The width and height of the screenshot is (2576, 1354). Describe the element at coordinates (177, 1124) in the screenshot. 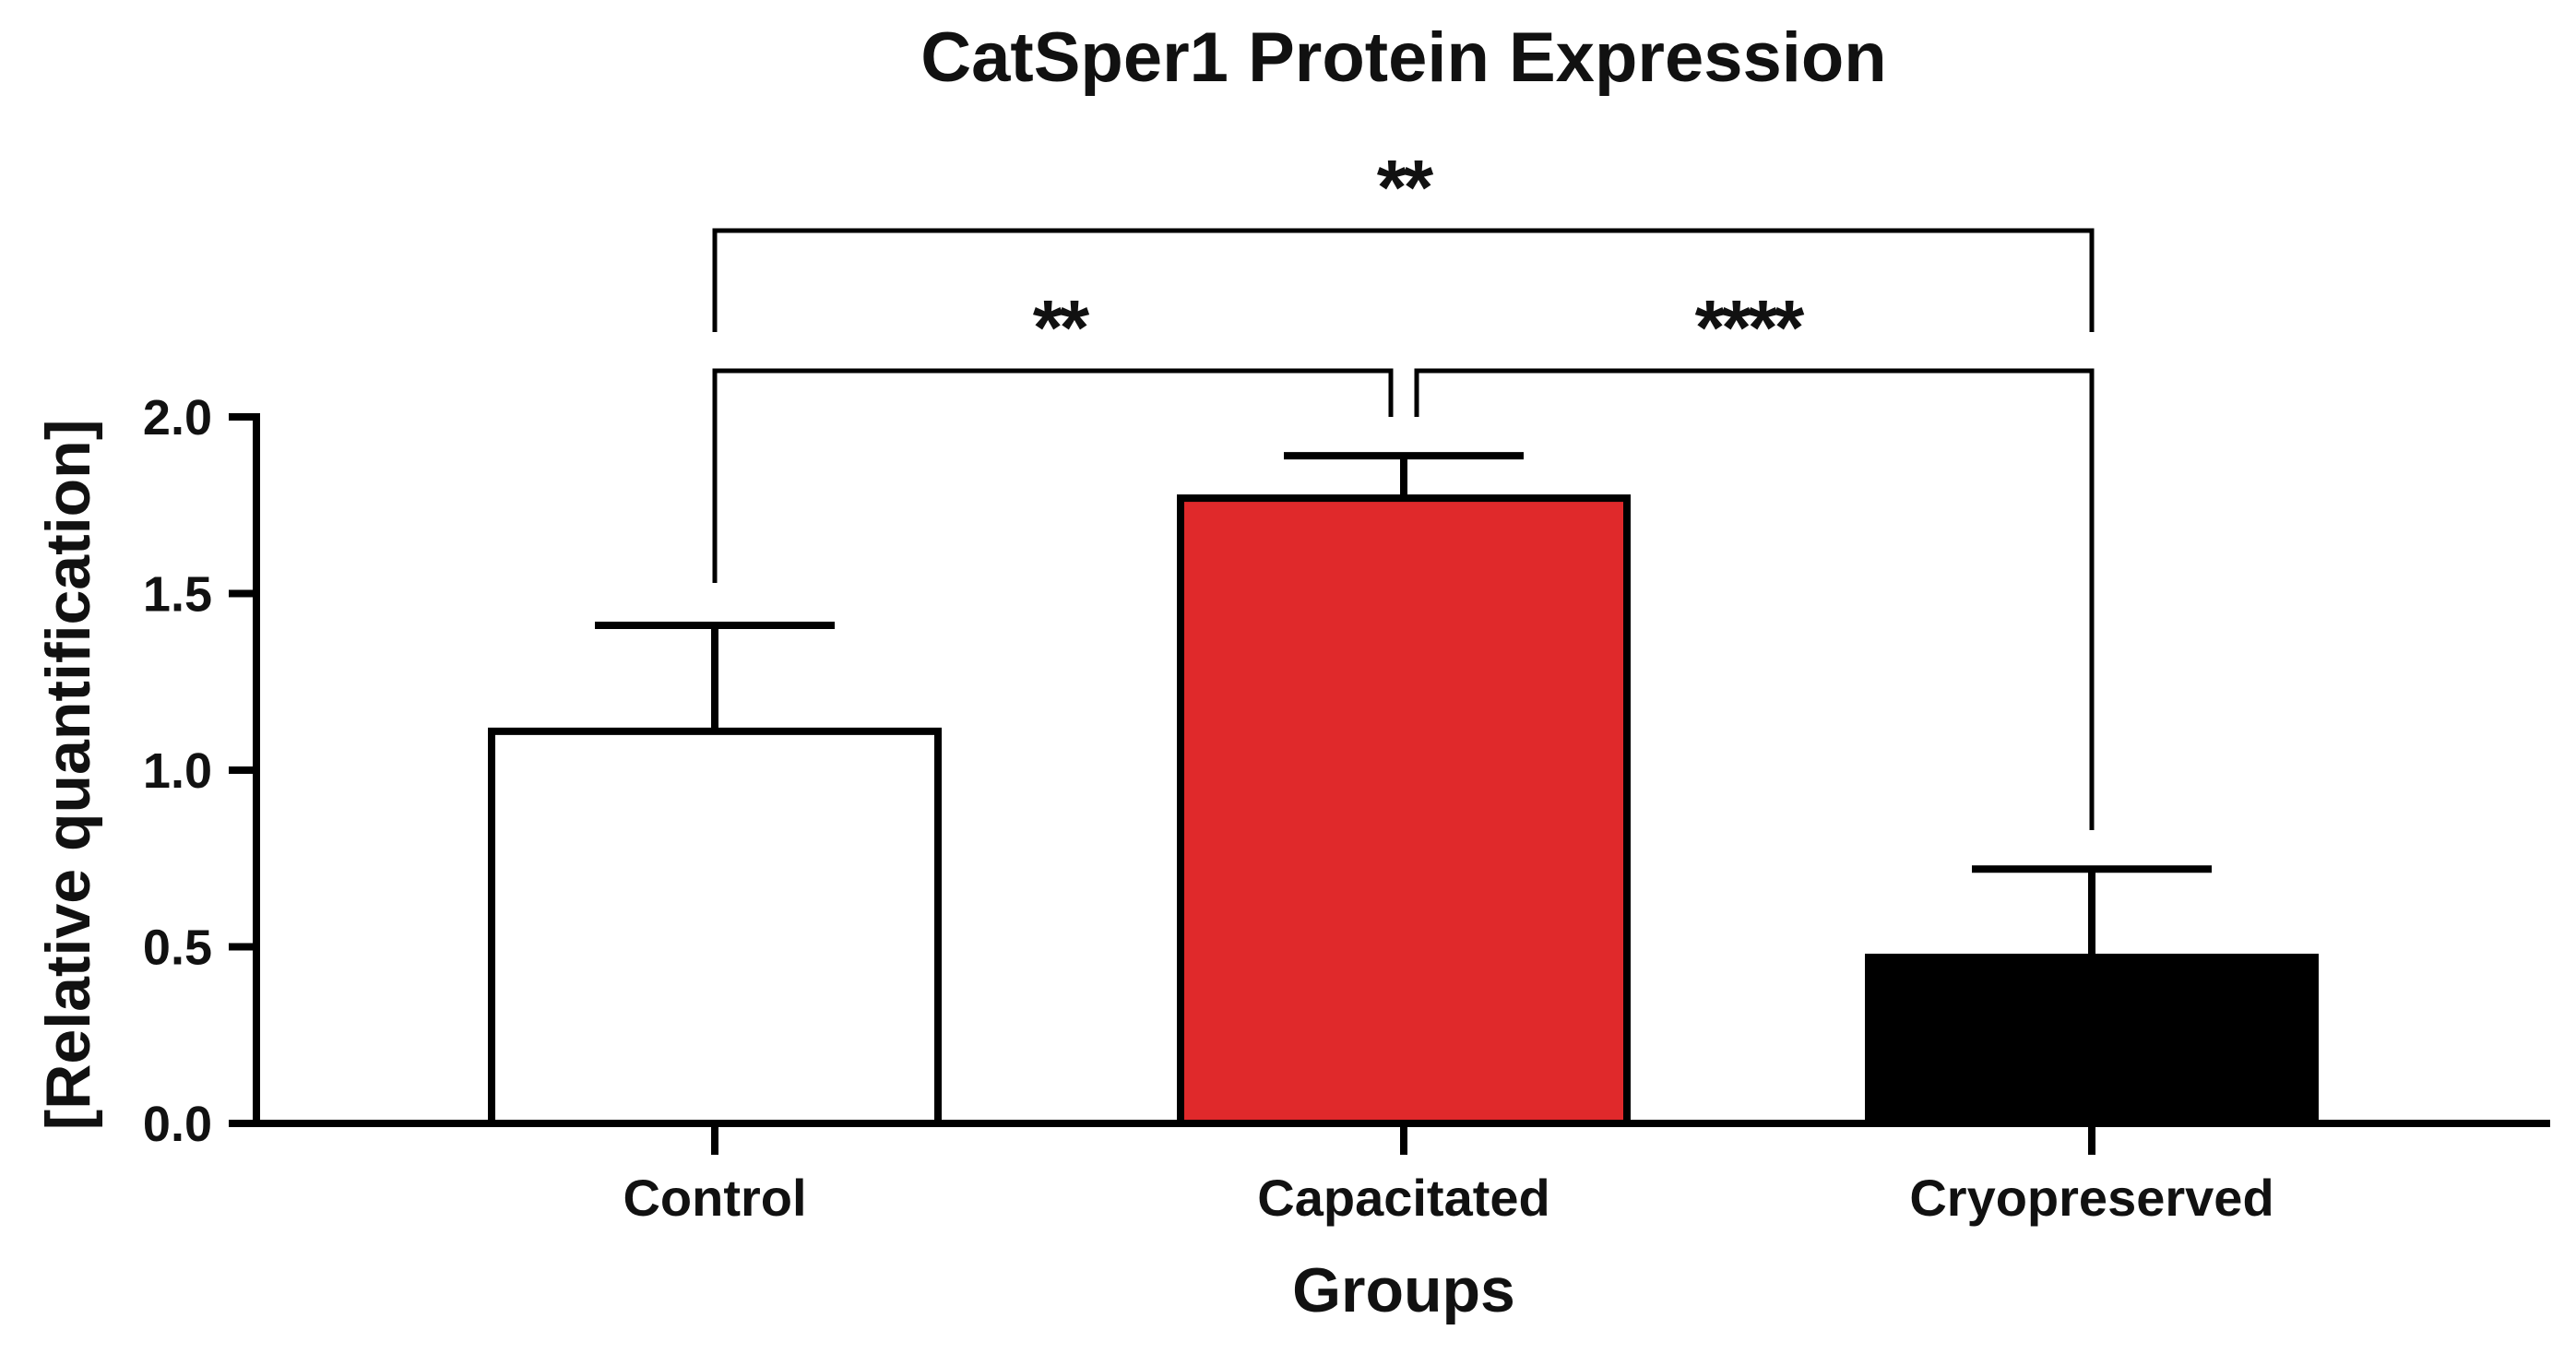

I see `y-tick-label: 0.0` at that location.